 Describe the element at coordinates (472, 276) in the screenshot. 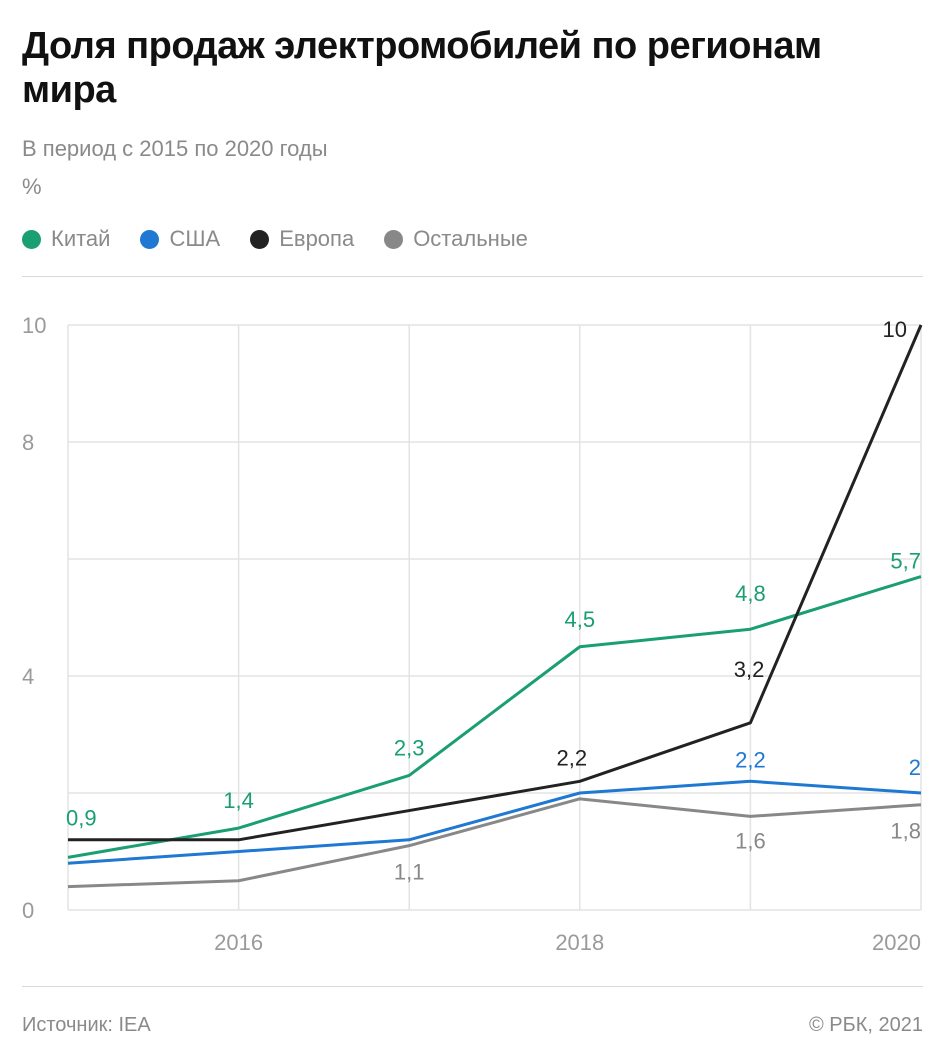

I see `top-divider` at that location.